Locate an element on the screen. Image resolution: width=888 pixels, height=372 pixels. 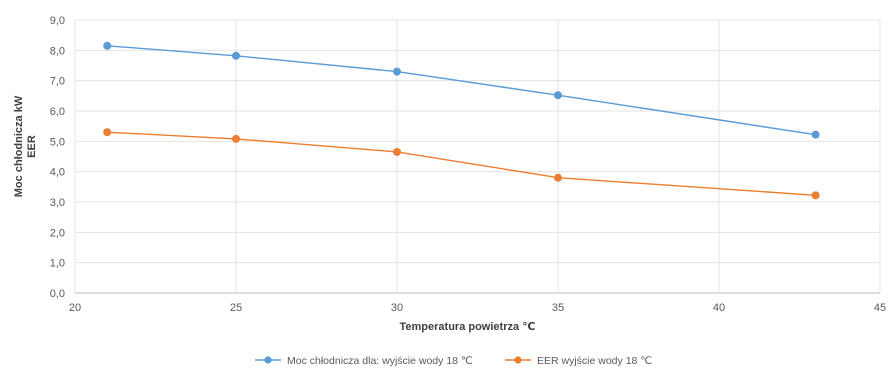
legend-item-1: Moc chłodnicza dla: wyjście wody 18 ℃ is located at coordinates (364, 361).